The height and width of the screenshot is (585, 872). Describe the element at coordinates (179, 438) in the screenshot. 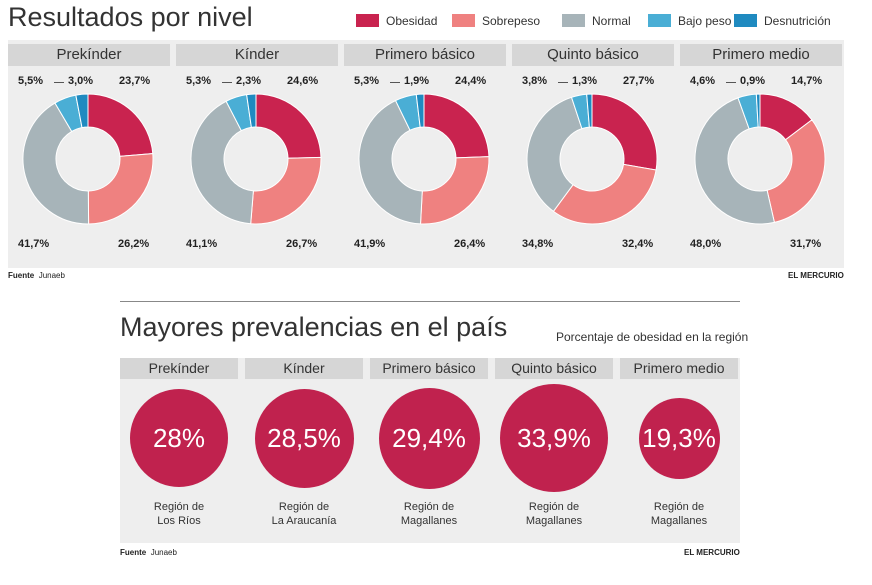

I see `prevalence-bubble: 28%` at that location.